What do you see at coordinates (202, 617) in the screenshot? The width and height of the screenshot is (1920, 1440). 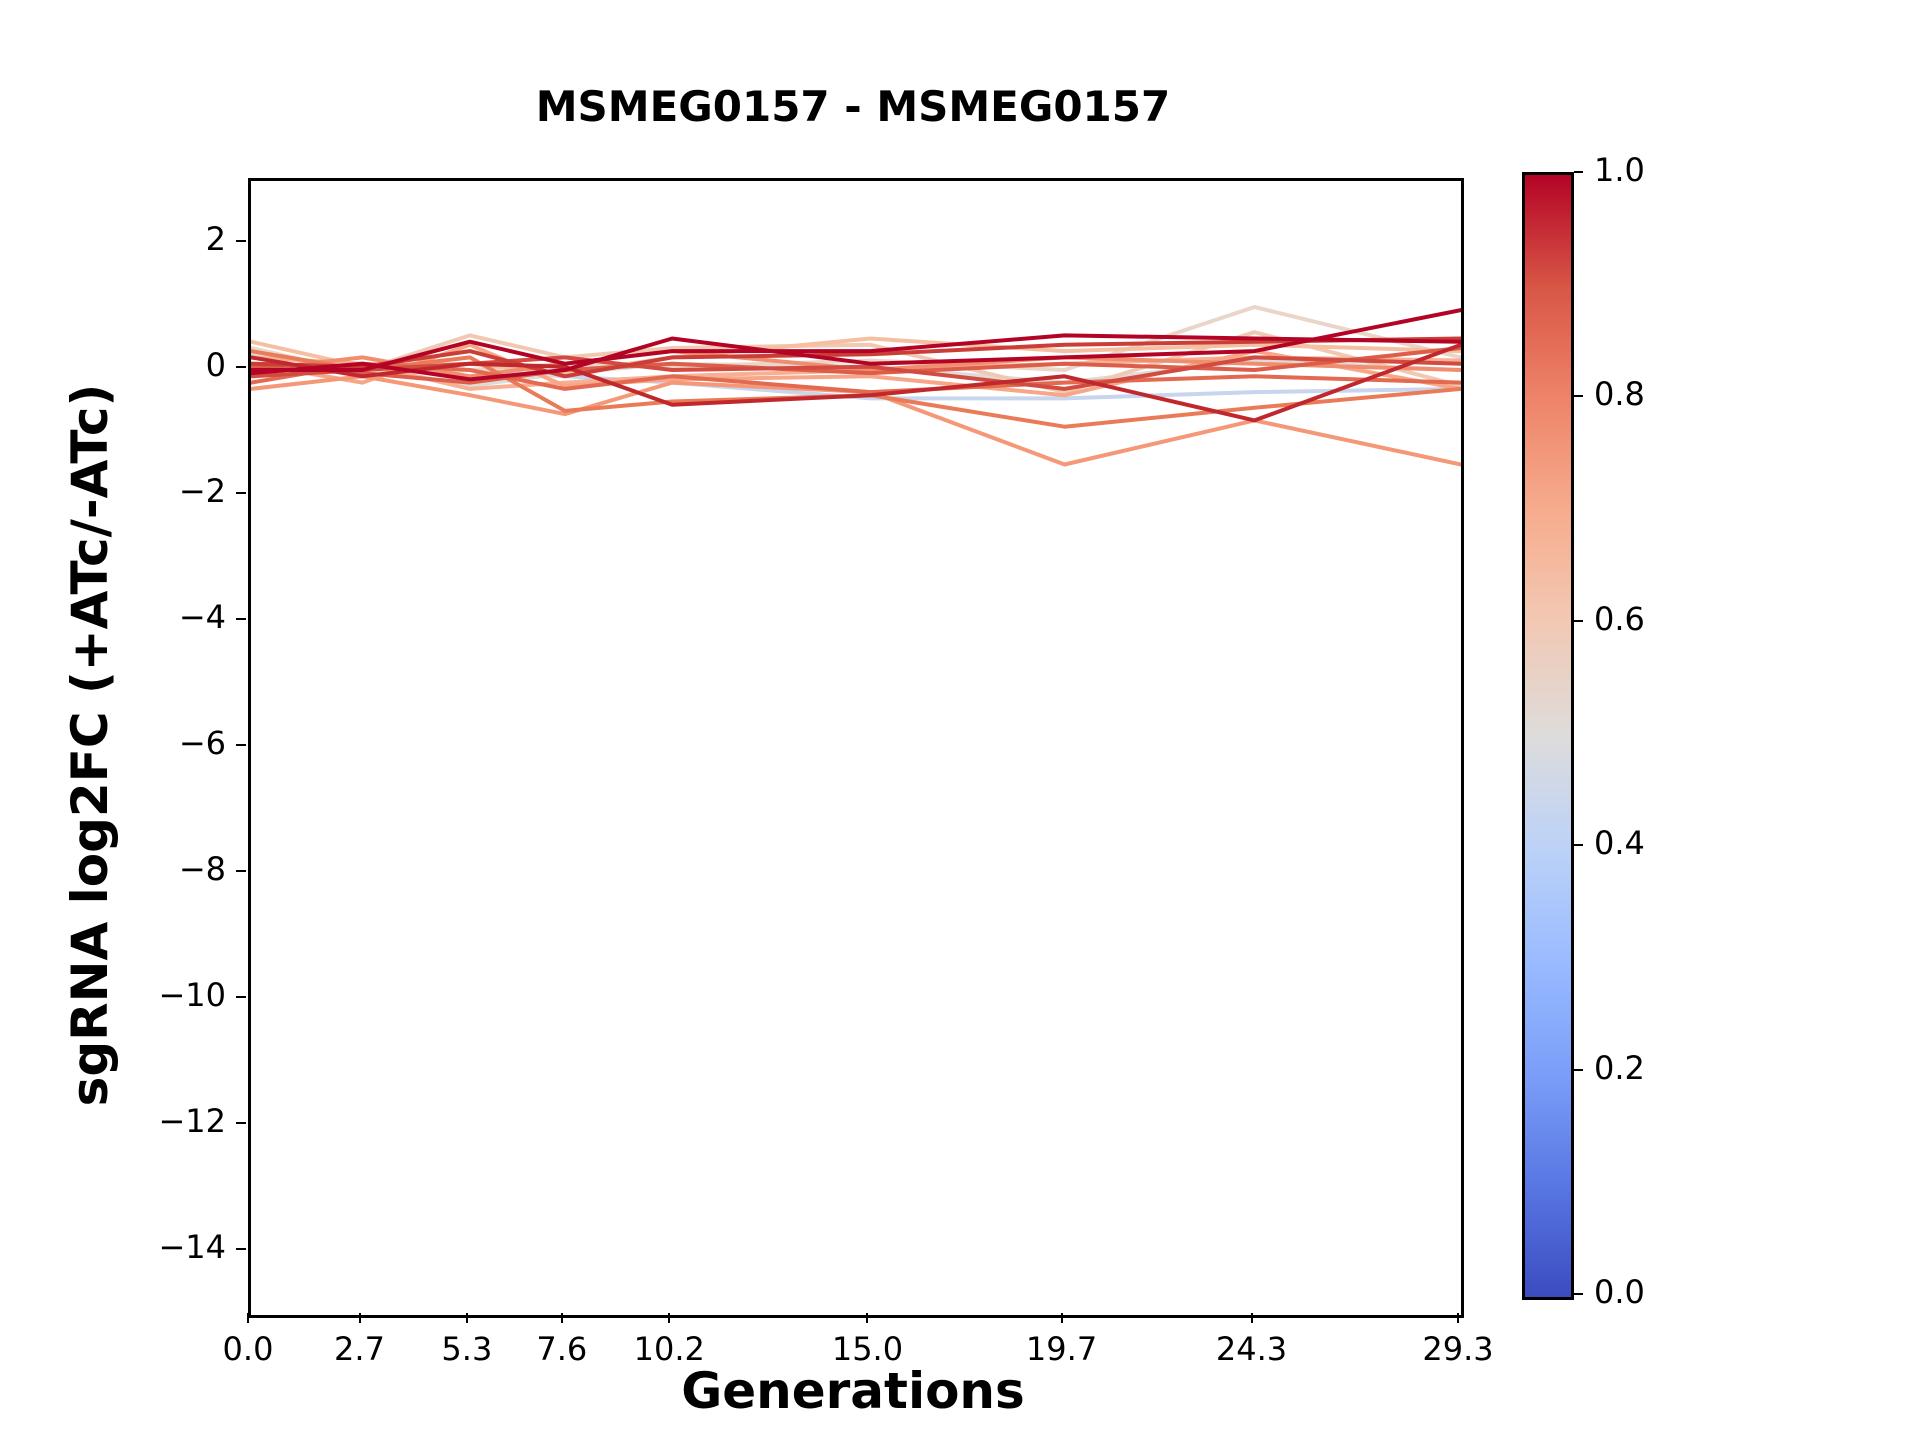 I see `y-tick-label: −4` at bounding box center [202, 617].